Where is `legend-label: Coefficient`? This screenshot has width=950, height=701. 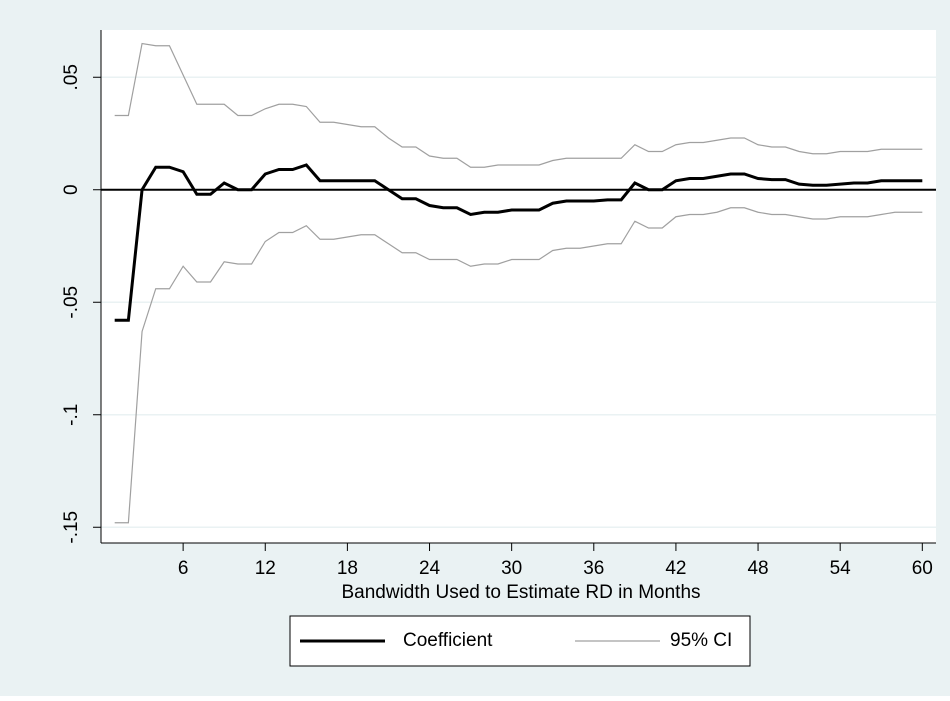
legend-label: Coefficient is located at coordinates (448, 640).